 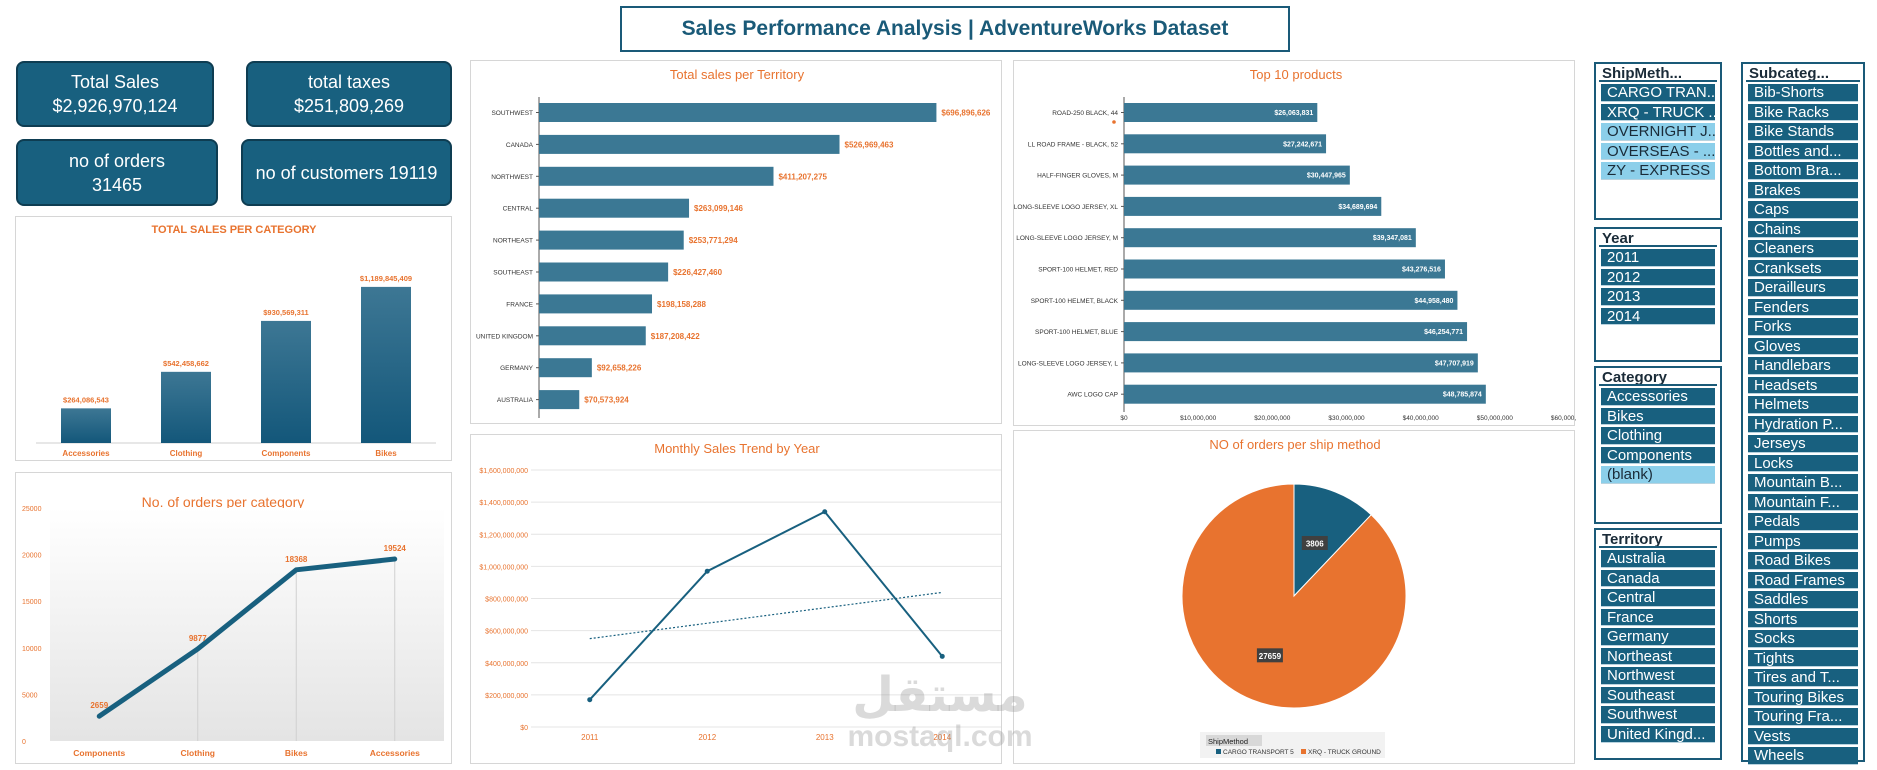 What do you see at coordinates (737, 448) in the screenshot?
I see `chart-title: Monthly Sales Trend by Year` at bounding box center [737, 448].